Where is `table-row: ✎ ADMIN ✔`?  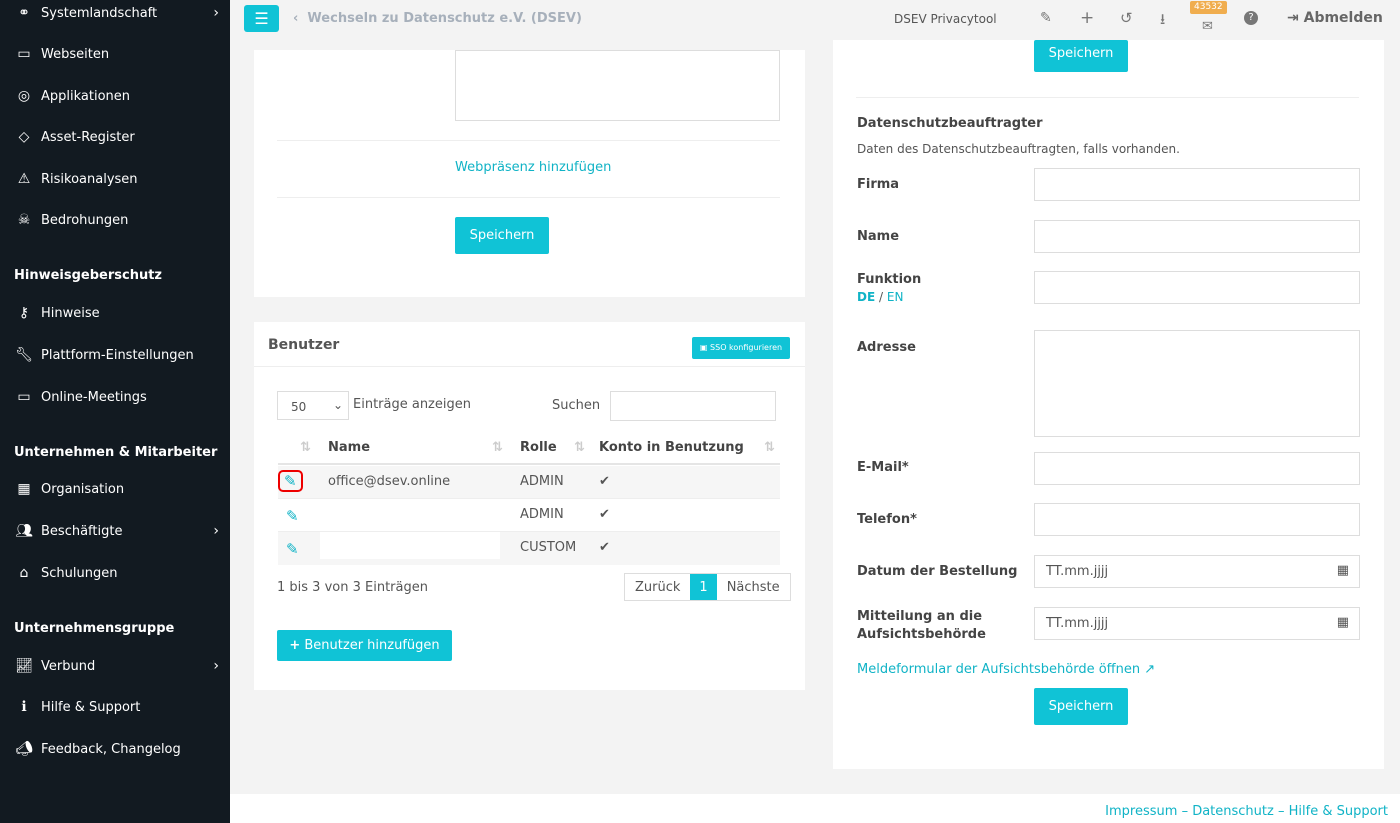
table-row: ✎ ADMIN ✔ is located at coordinates (529, 515).